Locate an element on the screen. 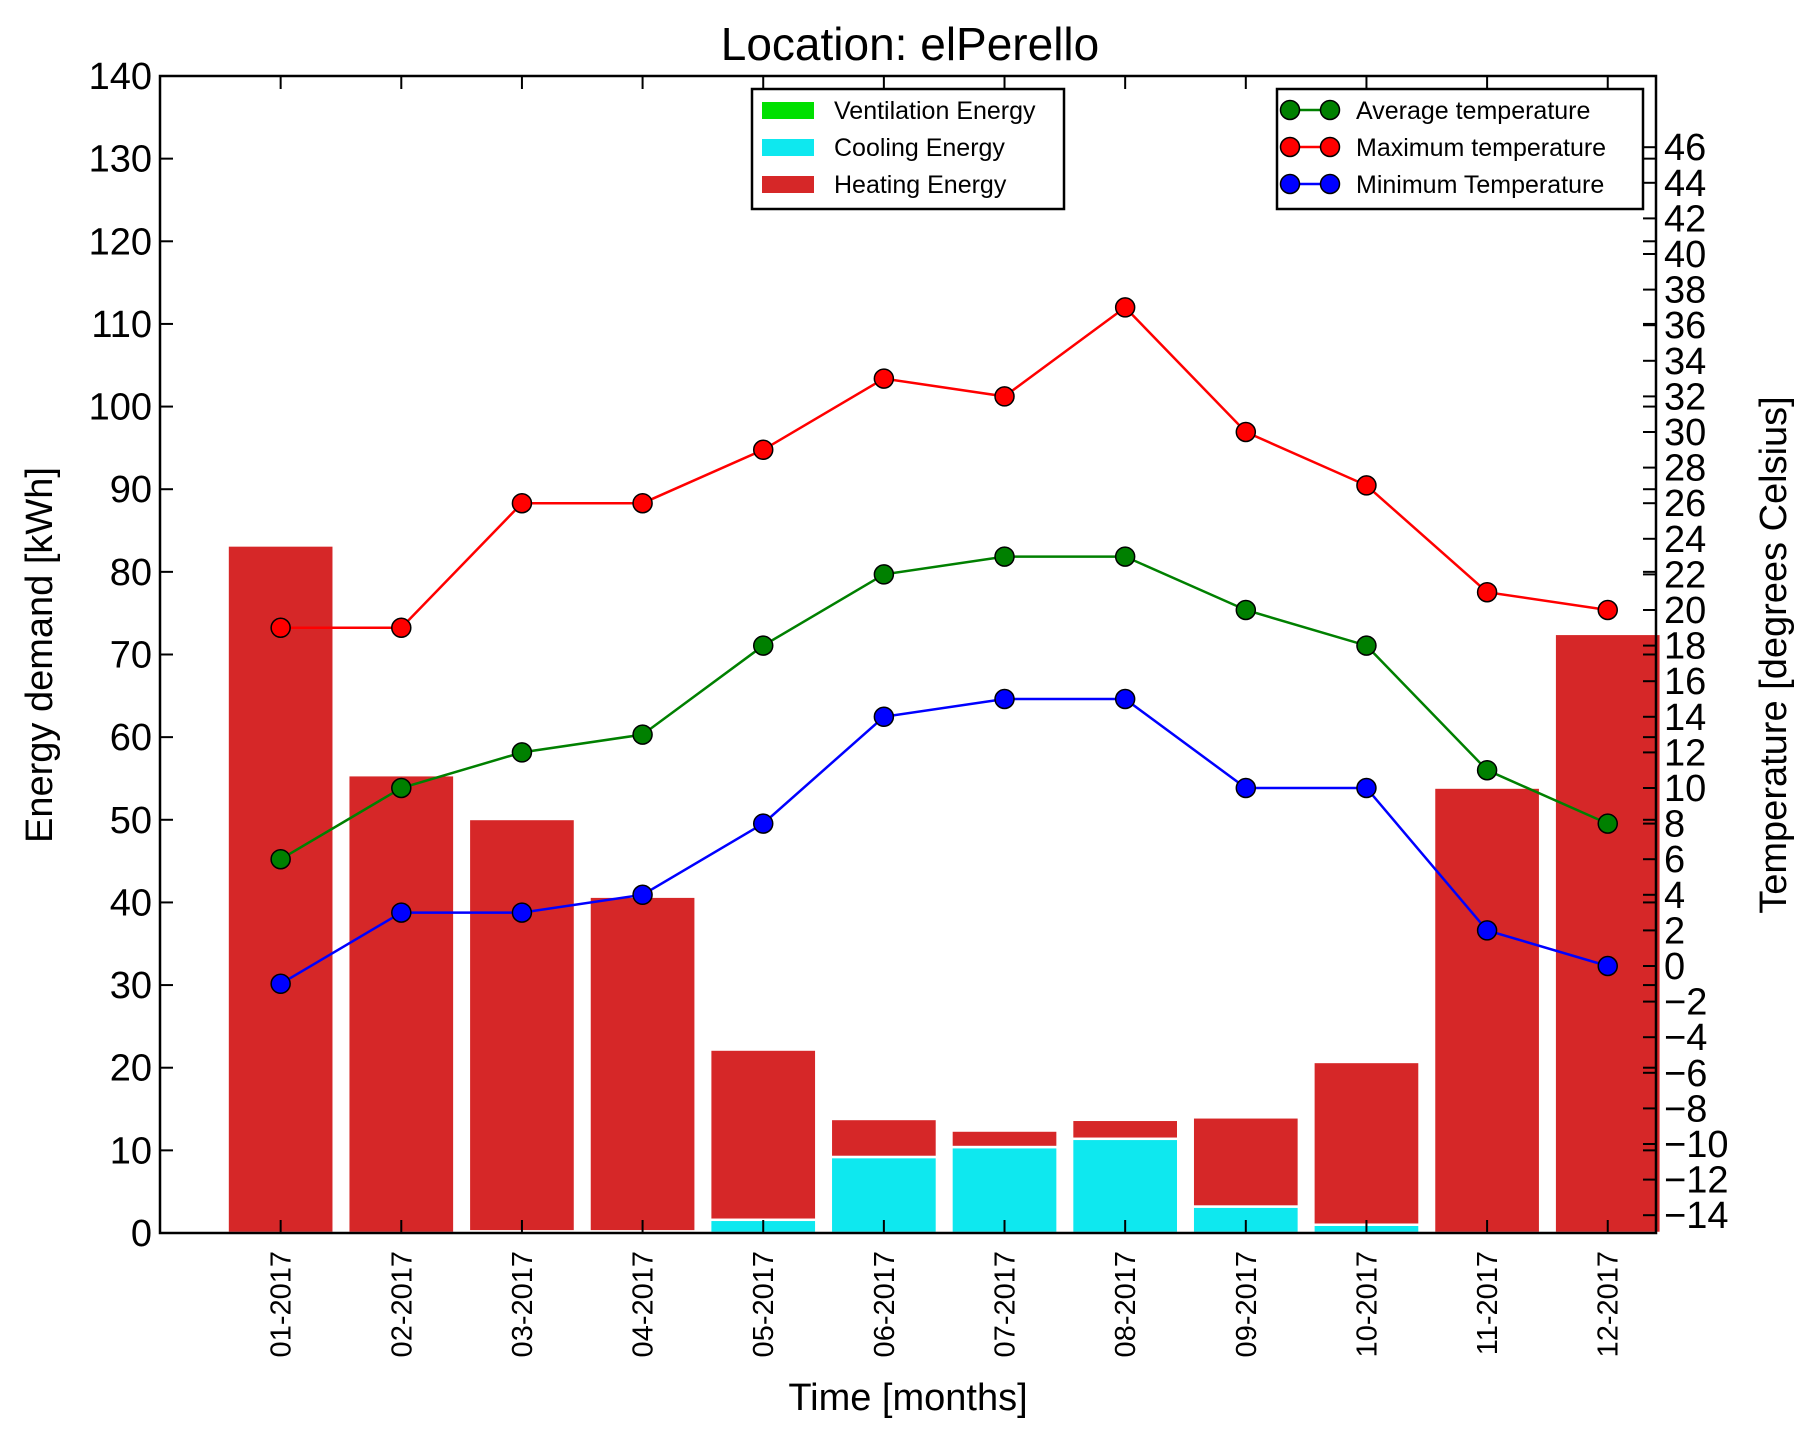 Image resolution: width=1815 pixels, height=1437 pixels. point-minimum-temperature-01-2017 is located at coordinates (280, 984).